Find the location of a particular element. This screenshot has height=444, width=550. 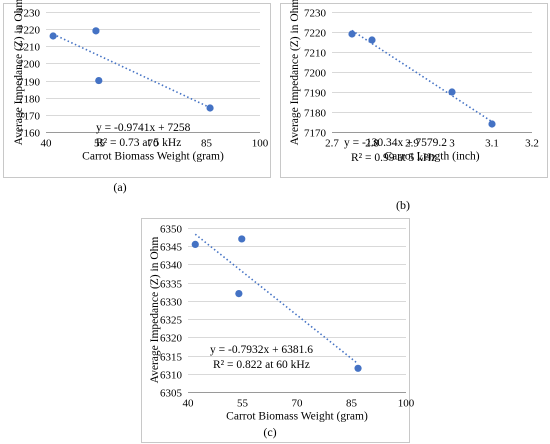

y-tick-label: 6330 is located at coordinates (171, 303).